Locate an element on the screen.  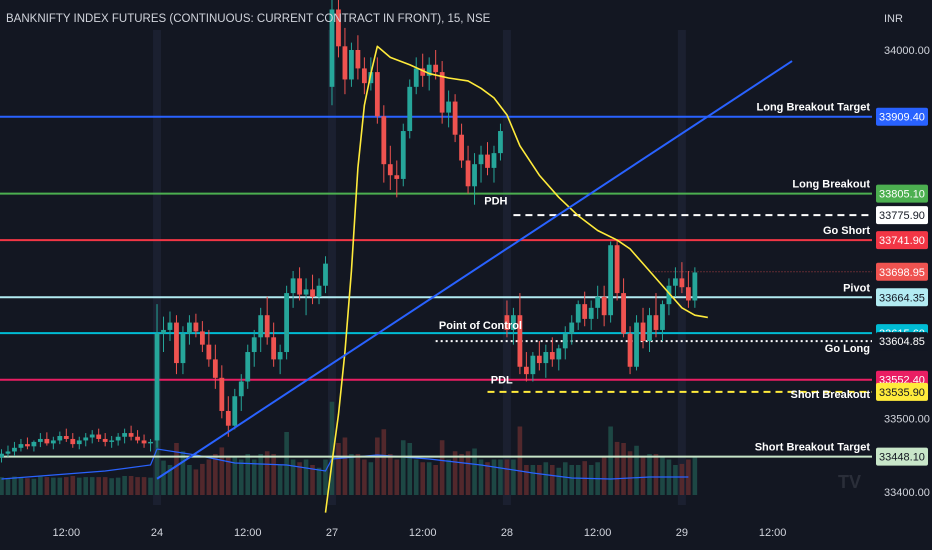
price-tag-9: 33535.90 is located at coordinates (902, 391).